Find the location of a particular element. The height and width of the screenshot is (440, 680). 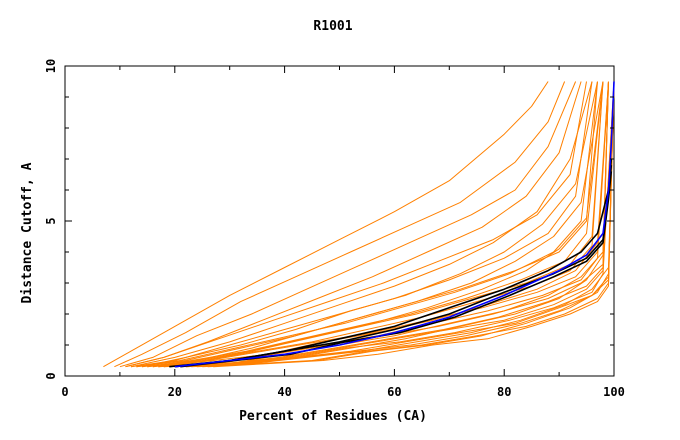

x-tick-label: 60 is located at coordinates (394, 392).